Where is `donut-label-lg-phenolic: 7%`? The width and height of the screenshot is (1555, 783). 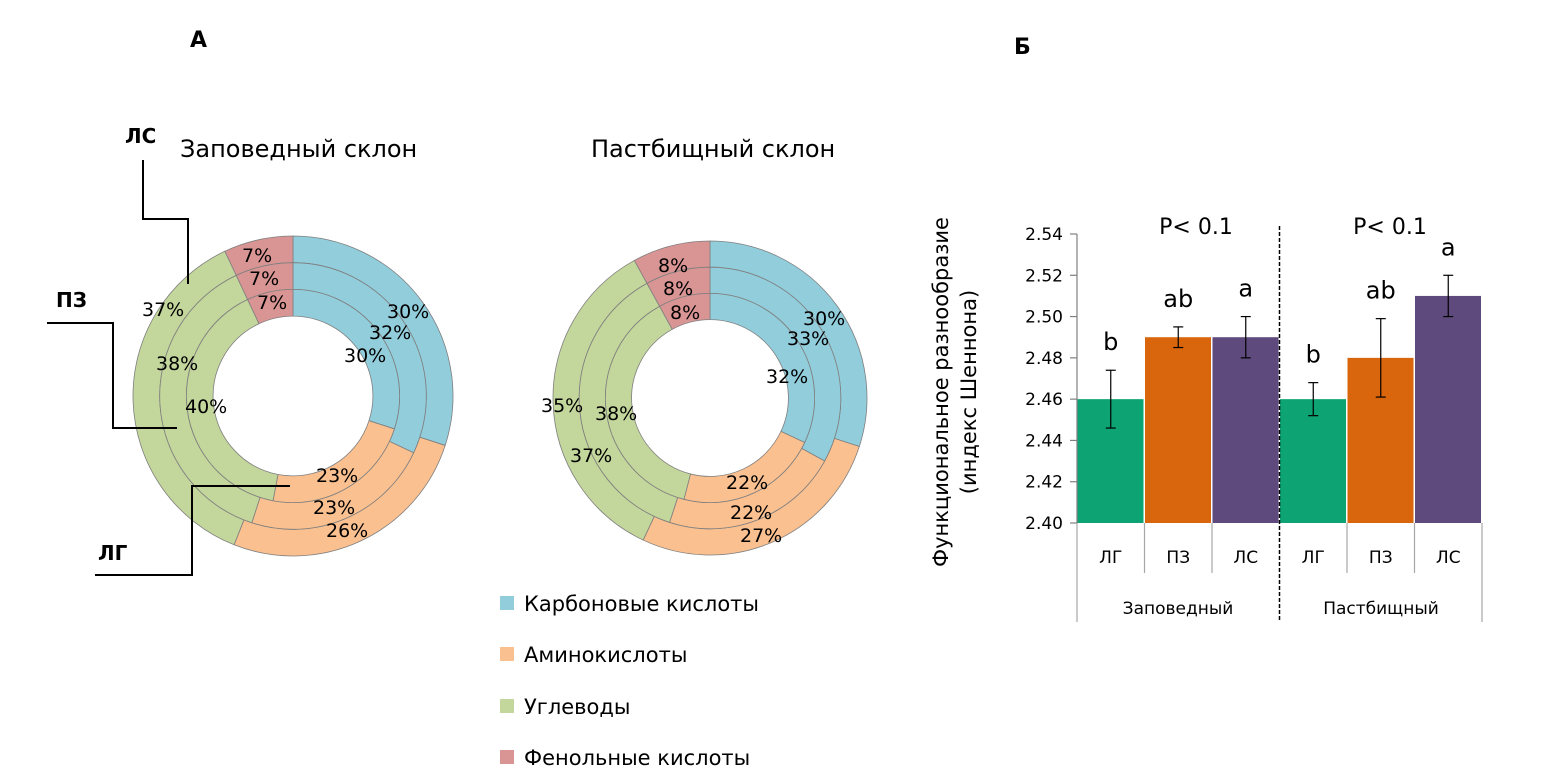
donut-label-lg-phenolic: 7% is located at coordinates (272, 303).